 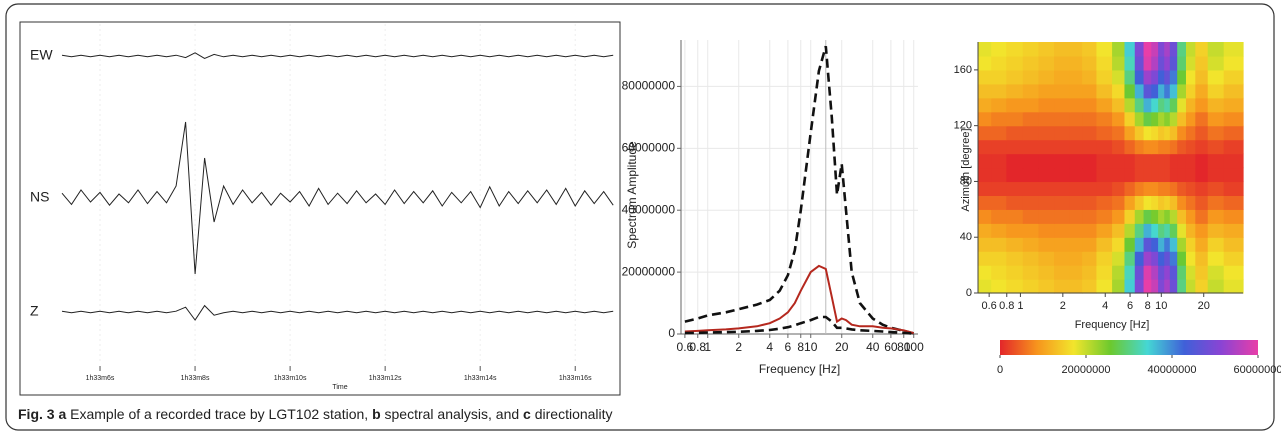 I want to click on trace-line, so click(x=337, y=312).